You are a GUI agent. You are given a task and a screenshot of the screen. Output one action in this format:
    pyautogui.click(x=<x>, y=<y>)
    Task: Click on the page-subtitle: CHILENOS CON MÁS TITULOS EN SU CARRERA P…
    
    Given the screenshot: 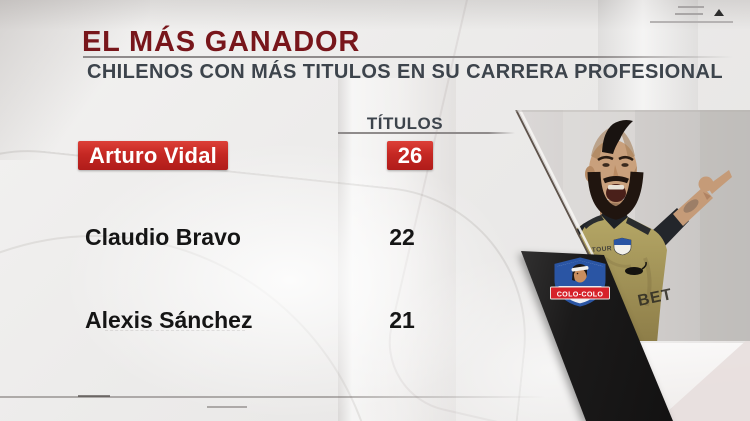 What is the action you would take?
    pyautogui.click(x=405, y=72)
    